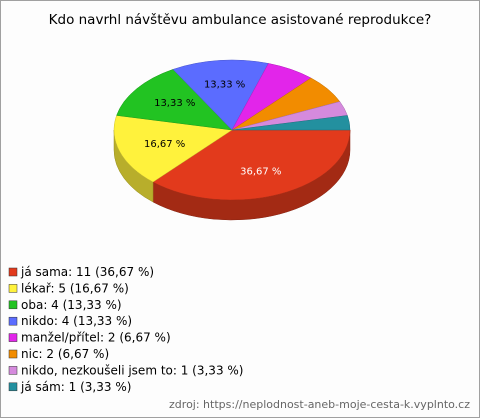 Image resolution: width=480 pixels, height=418 pixels. What do you see at coordinates (260, 172) in the screenshot?
I see `slice-label: 36,67 %` at bounding box center [260, 172].